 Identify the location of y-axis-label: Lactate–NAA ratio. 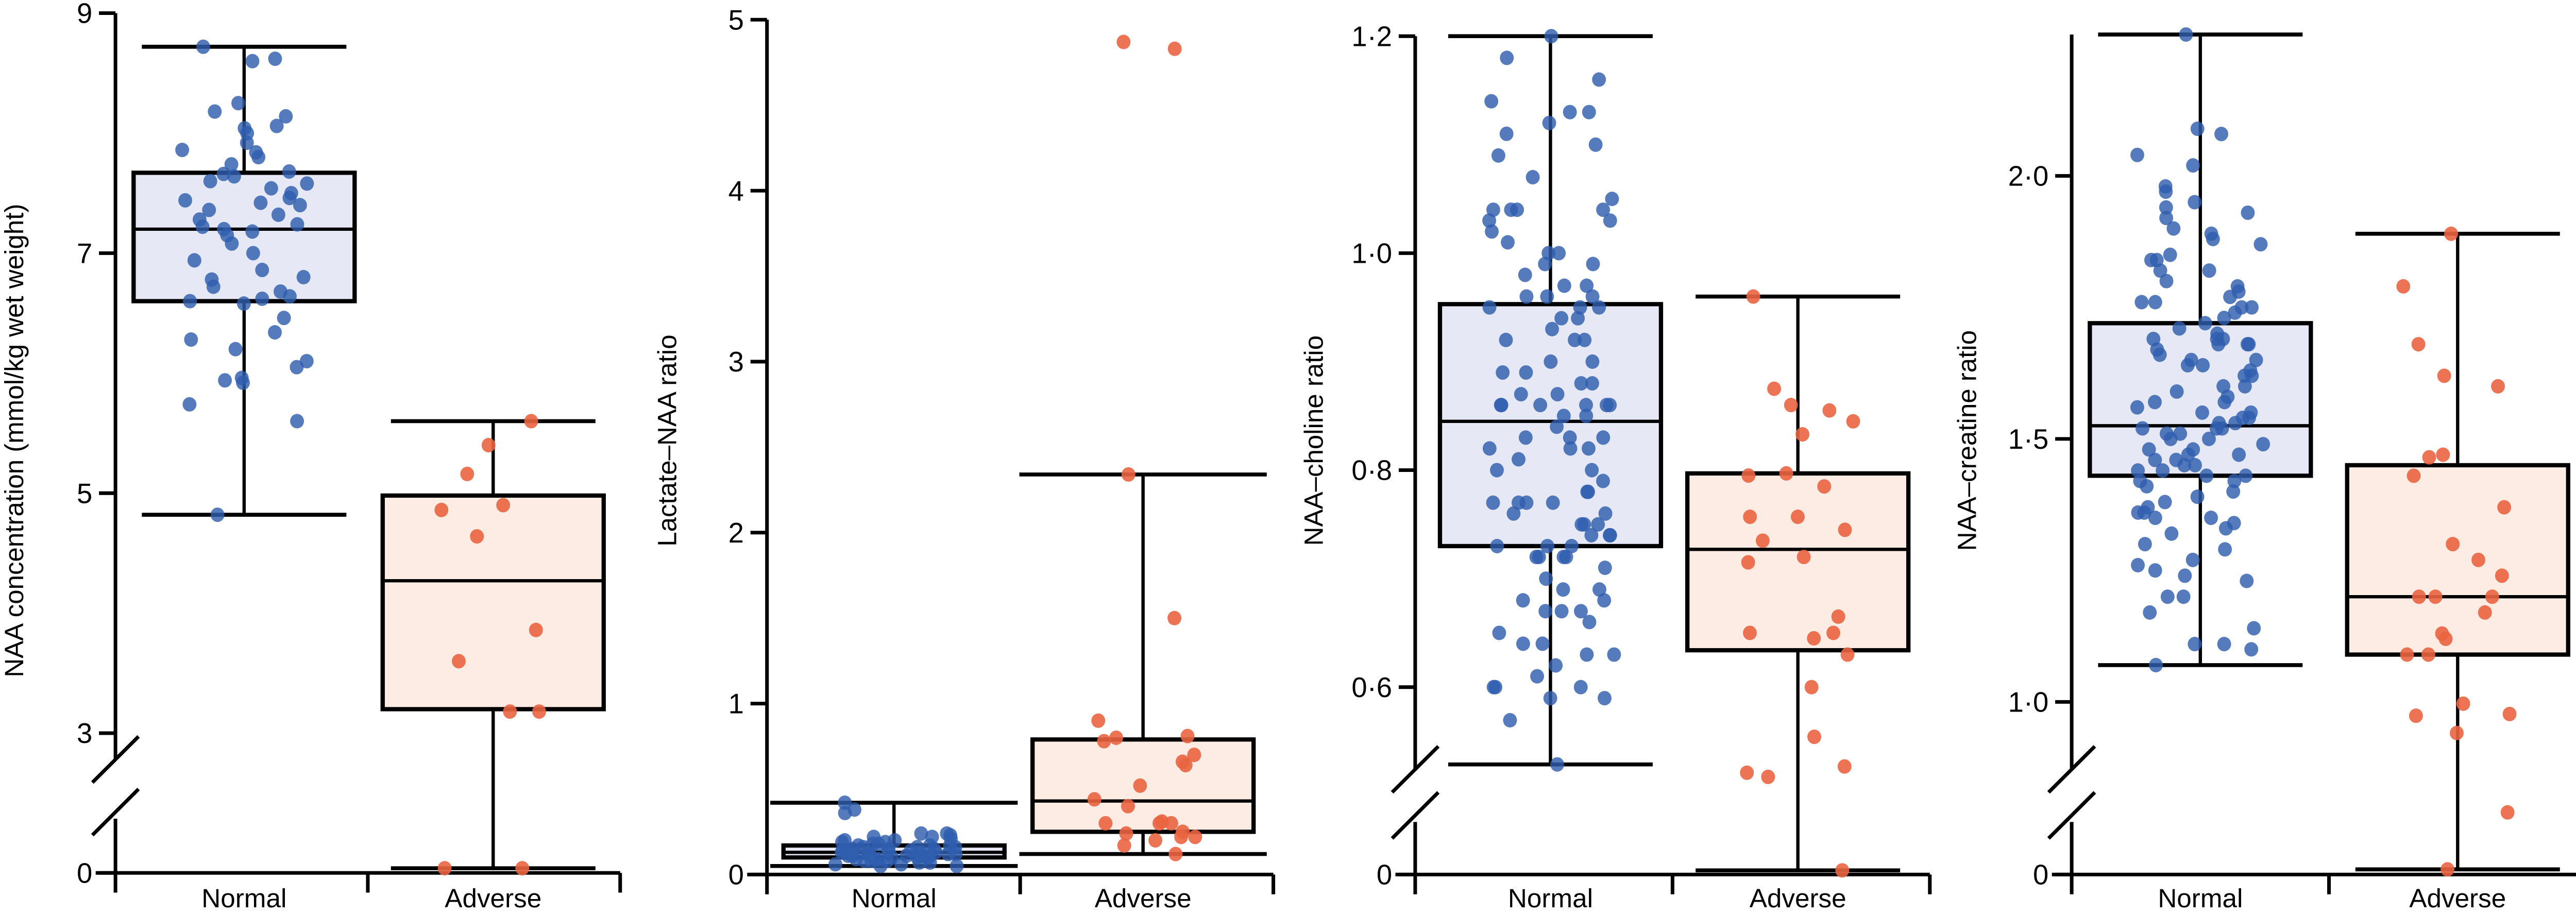
(667, 440).